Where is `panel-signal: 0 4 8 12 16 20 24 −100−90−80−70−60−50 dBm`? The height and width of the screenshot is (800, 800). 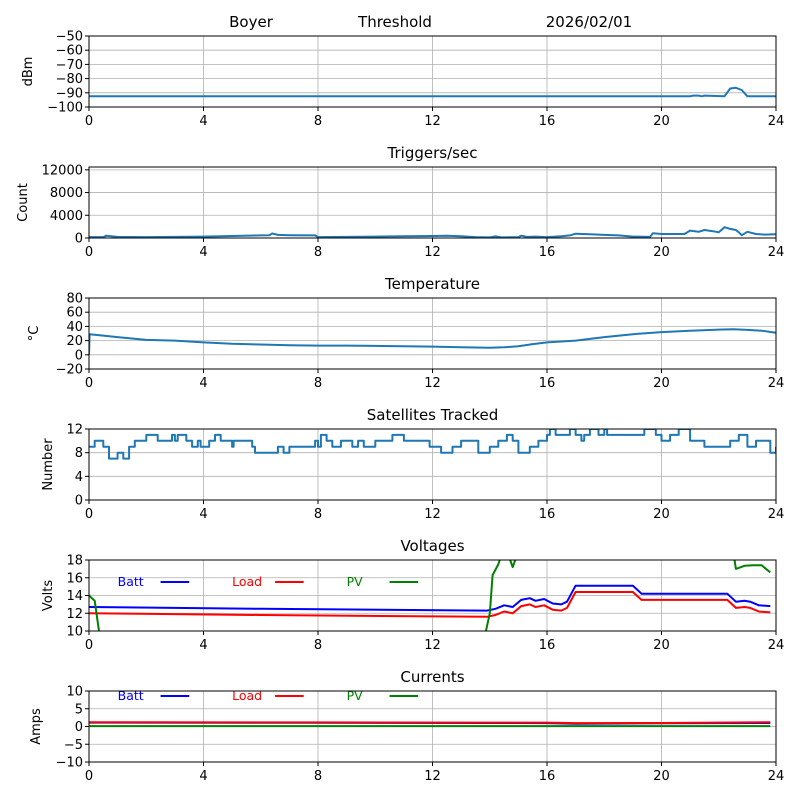 panel-signal: 0 4 8 12 16 20 24 −100−90−80−70−60−50 dBm is located at coordinates (402, 80).